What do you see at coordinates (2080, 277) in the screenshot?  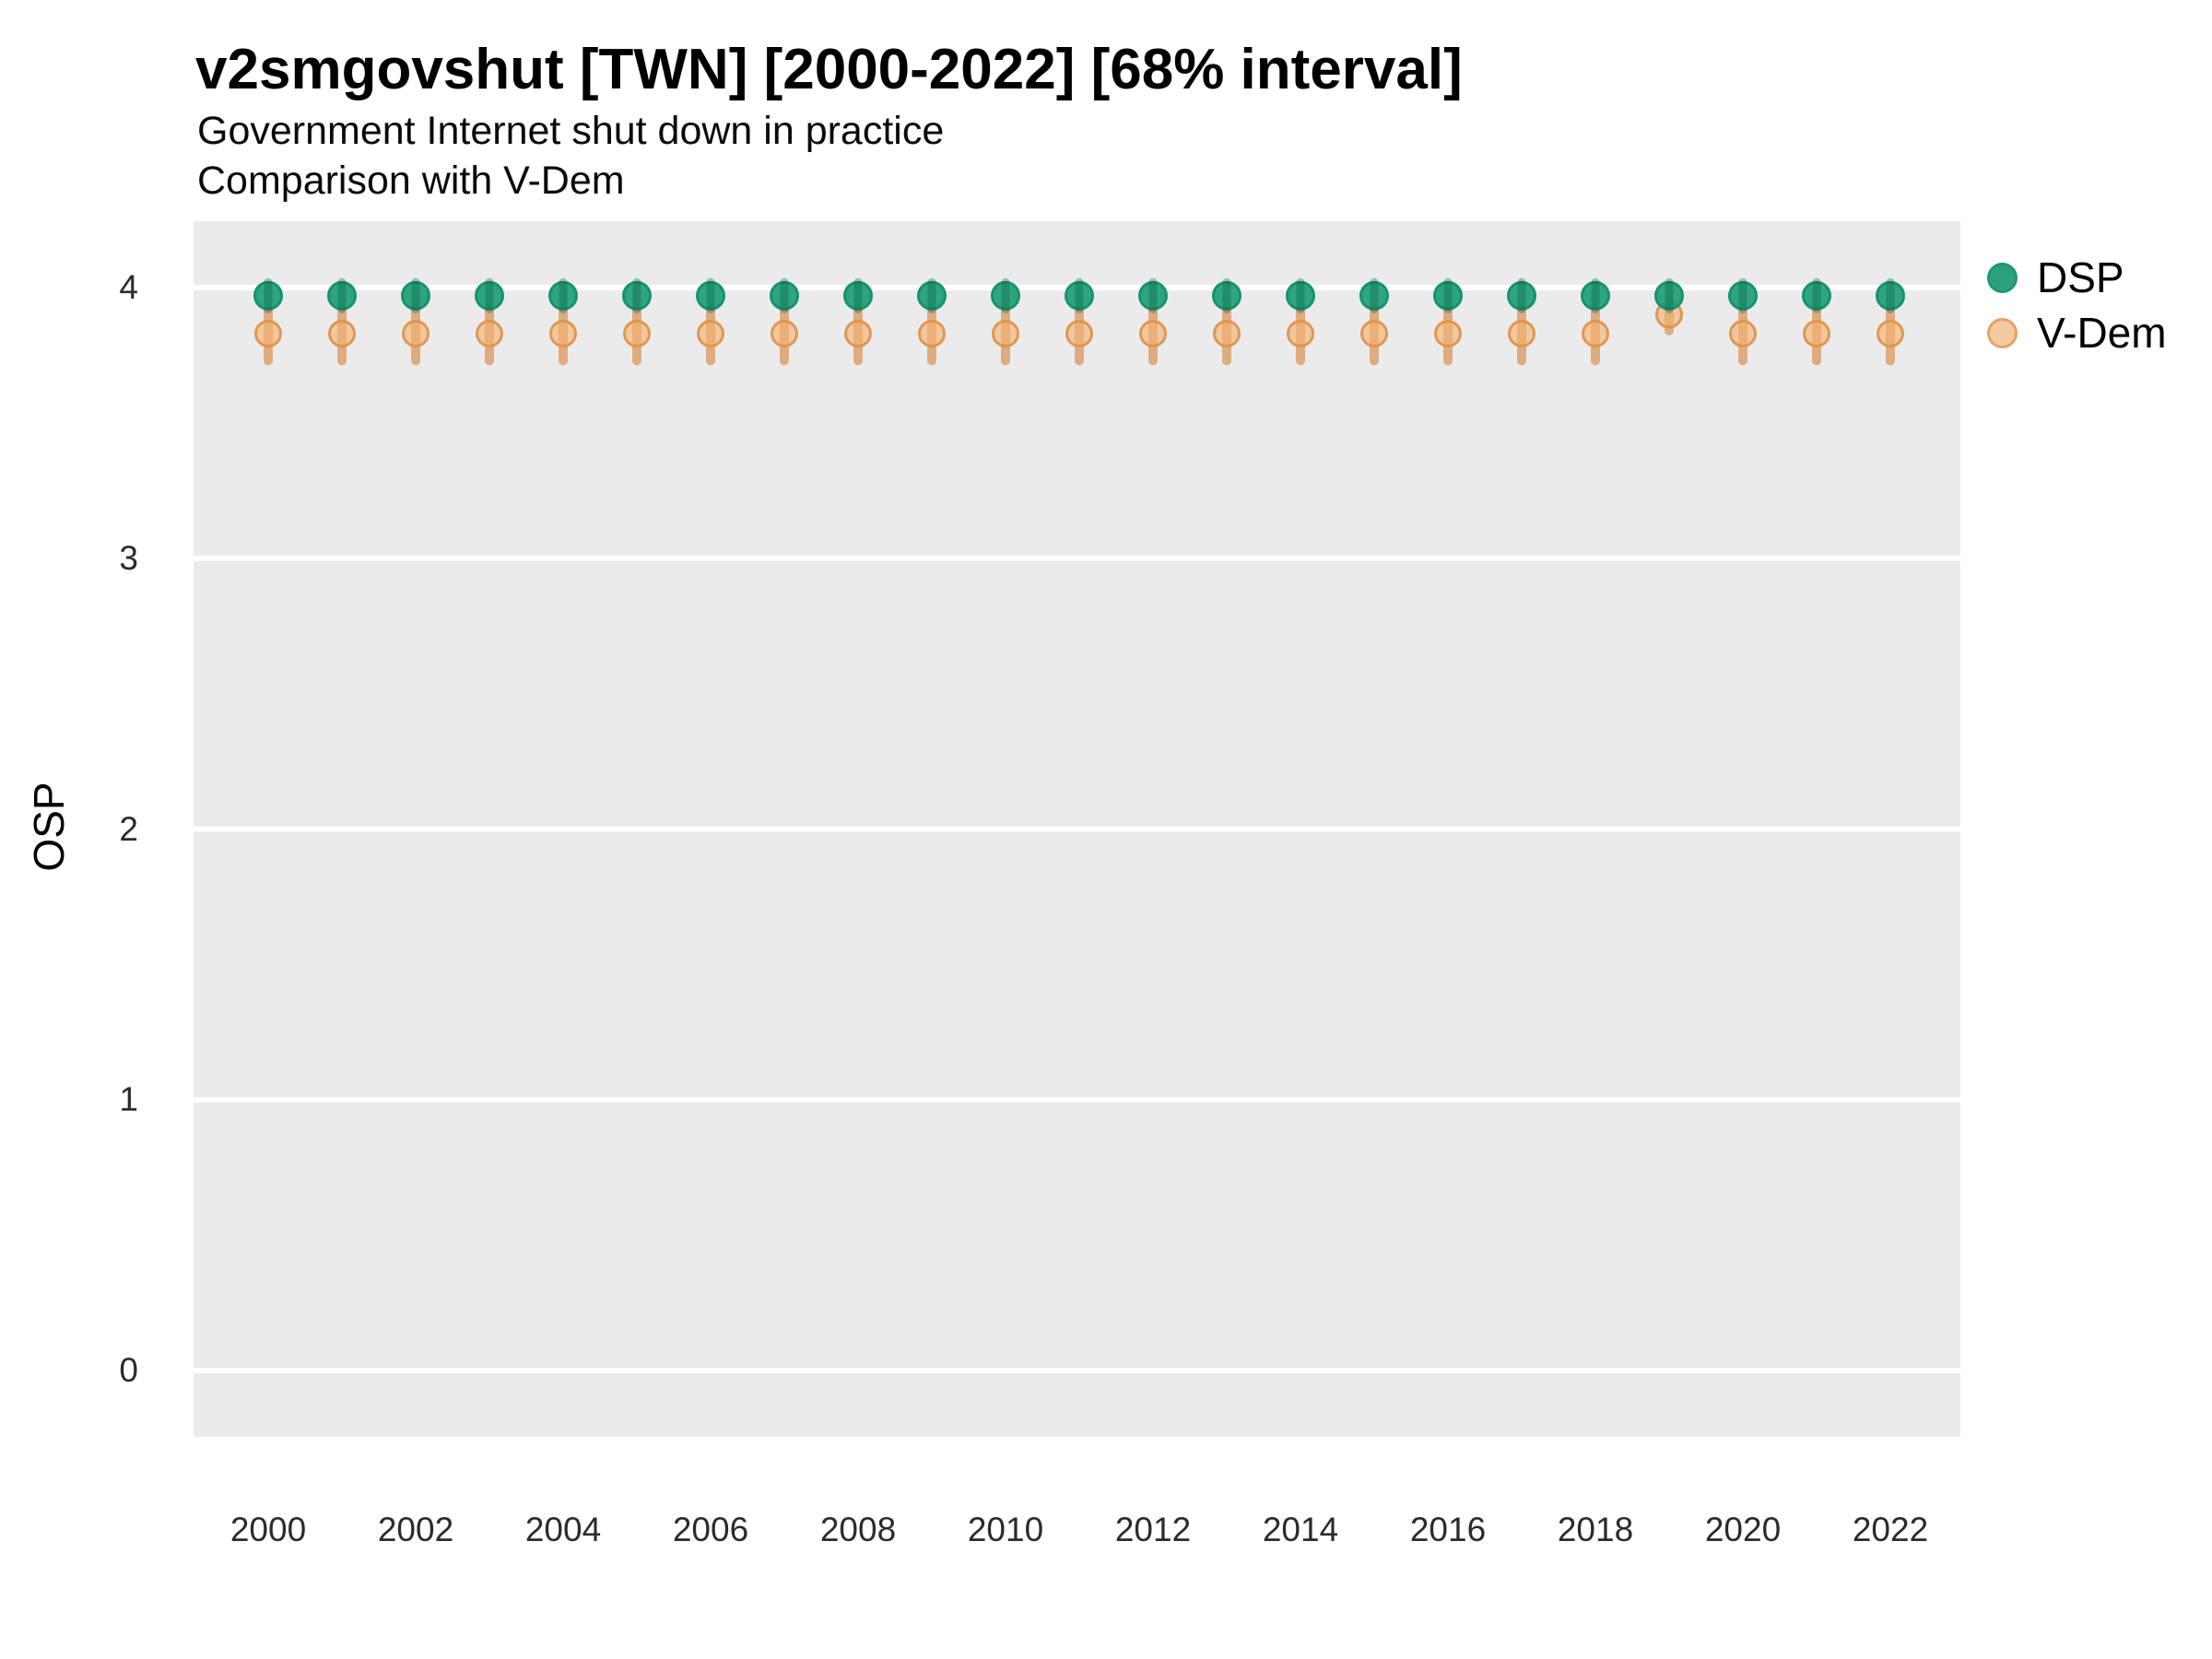 I see `legend-label-dsp: DSP` at bounding box center [2080, 277].